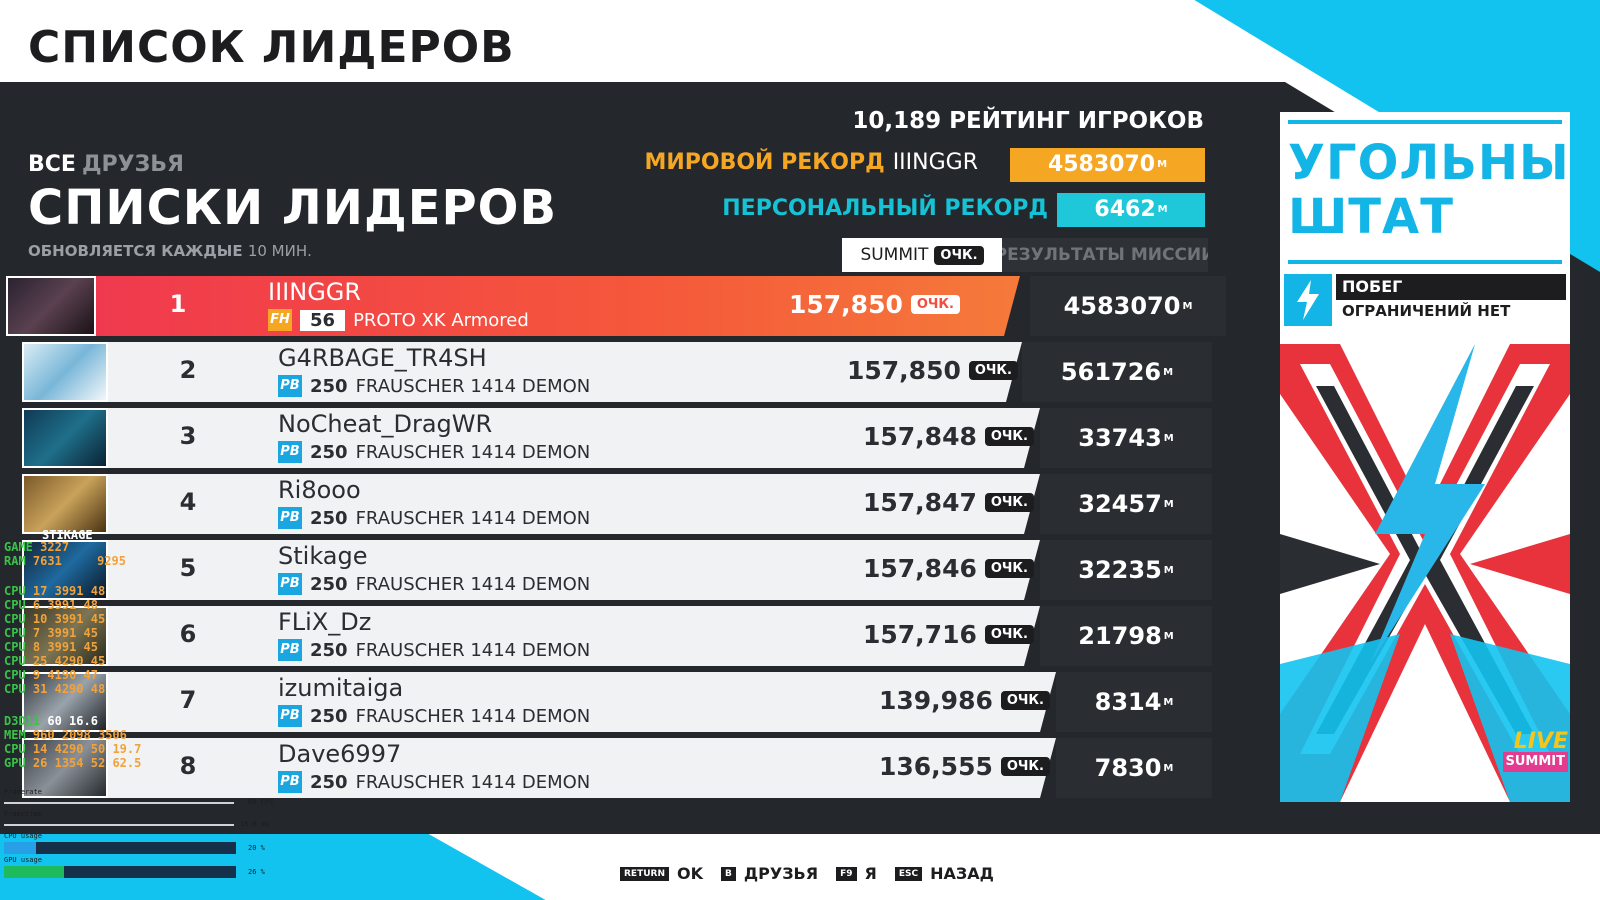  What do you see at coordinates (1126, 504) in the screenshot?
I see `player-distance: 32457 М` at bounding box center [1126, 504].